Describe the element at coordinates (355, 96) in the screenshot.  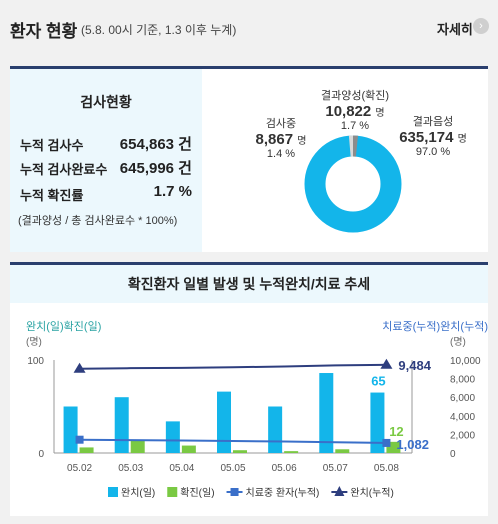
I see `label-positive-name: 결과양성(확진)` at that location.